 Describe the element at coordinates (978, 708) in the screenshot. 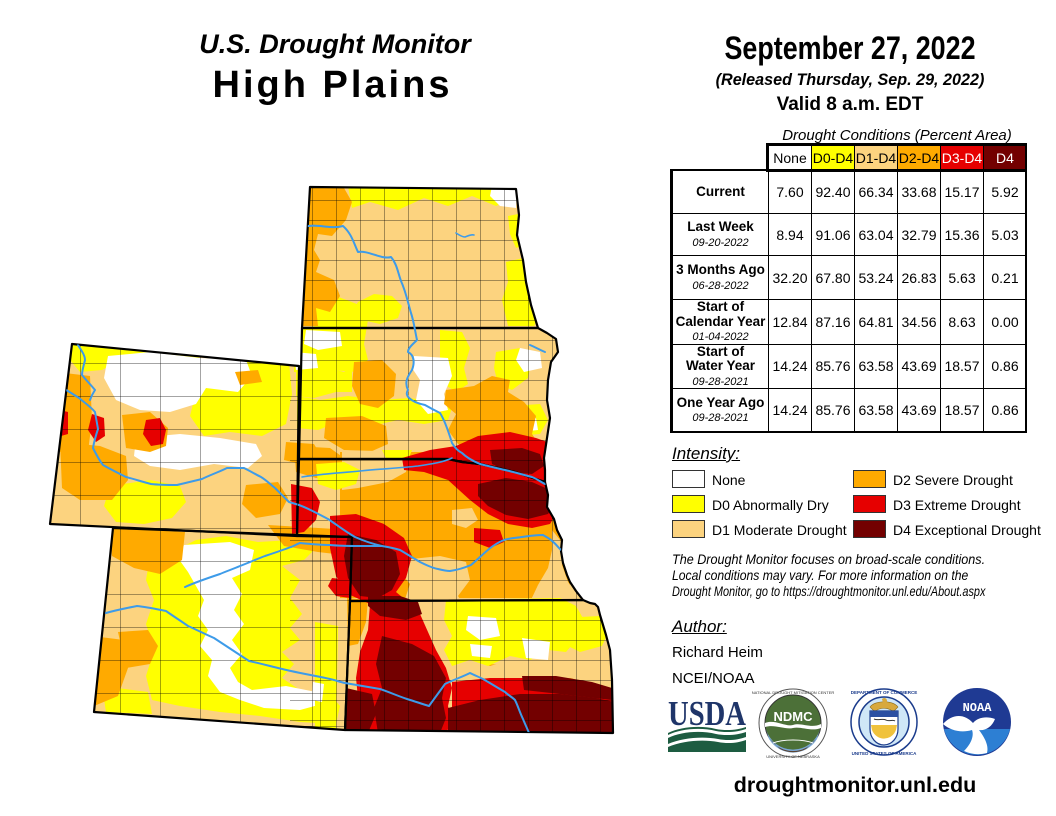

I see `svg-text: NOAA` at that location.